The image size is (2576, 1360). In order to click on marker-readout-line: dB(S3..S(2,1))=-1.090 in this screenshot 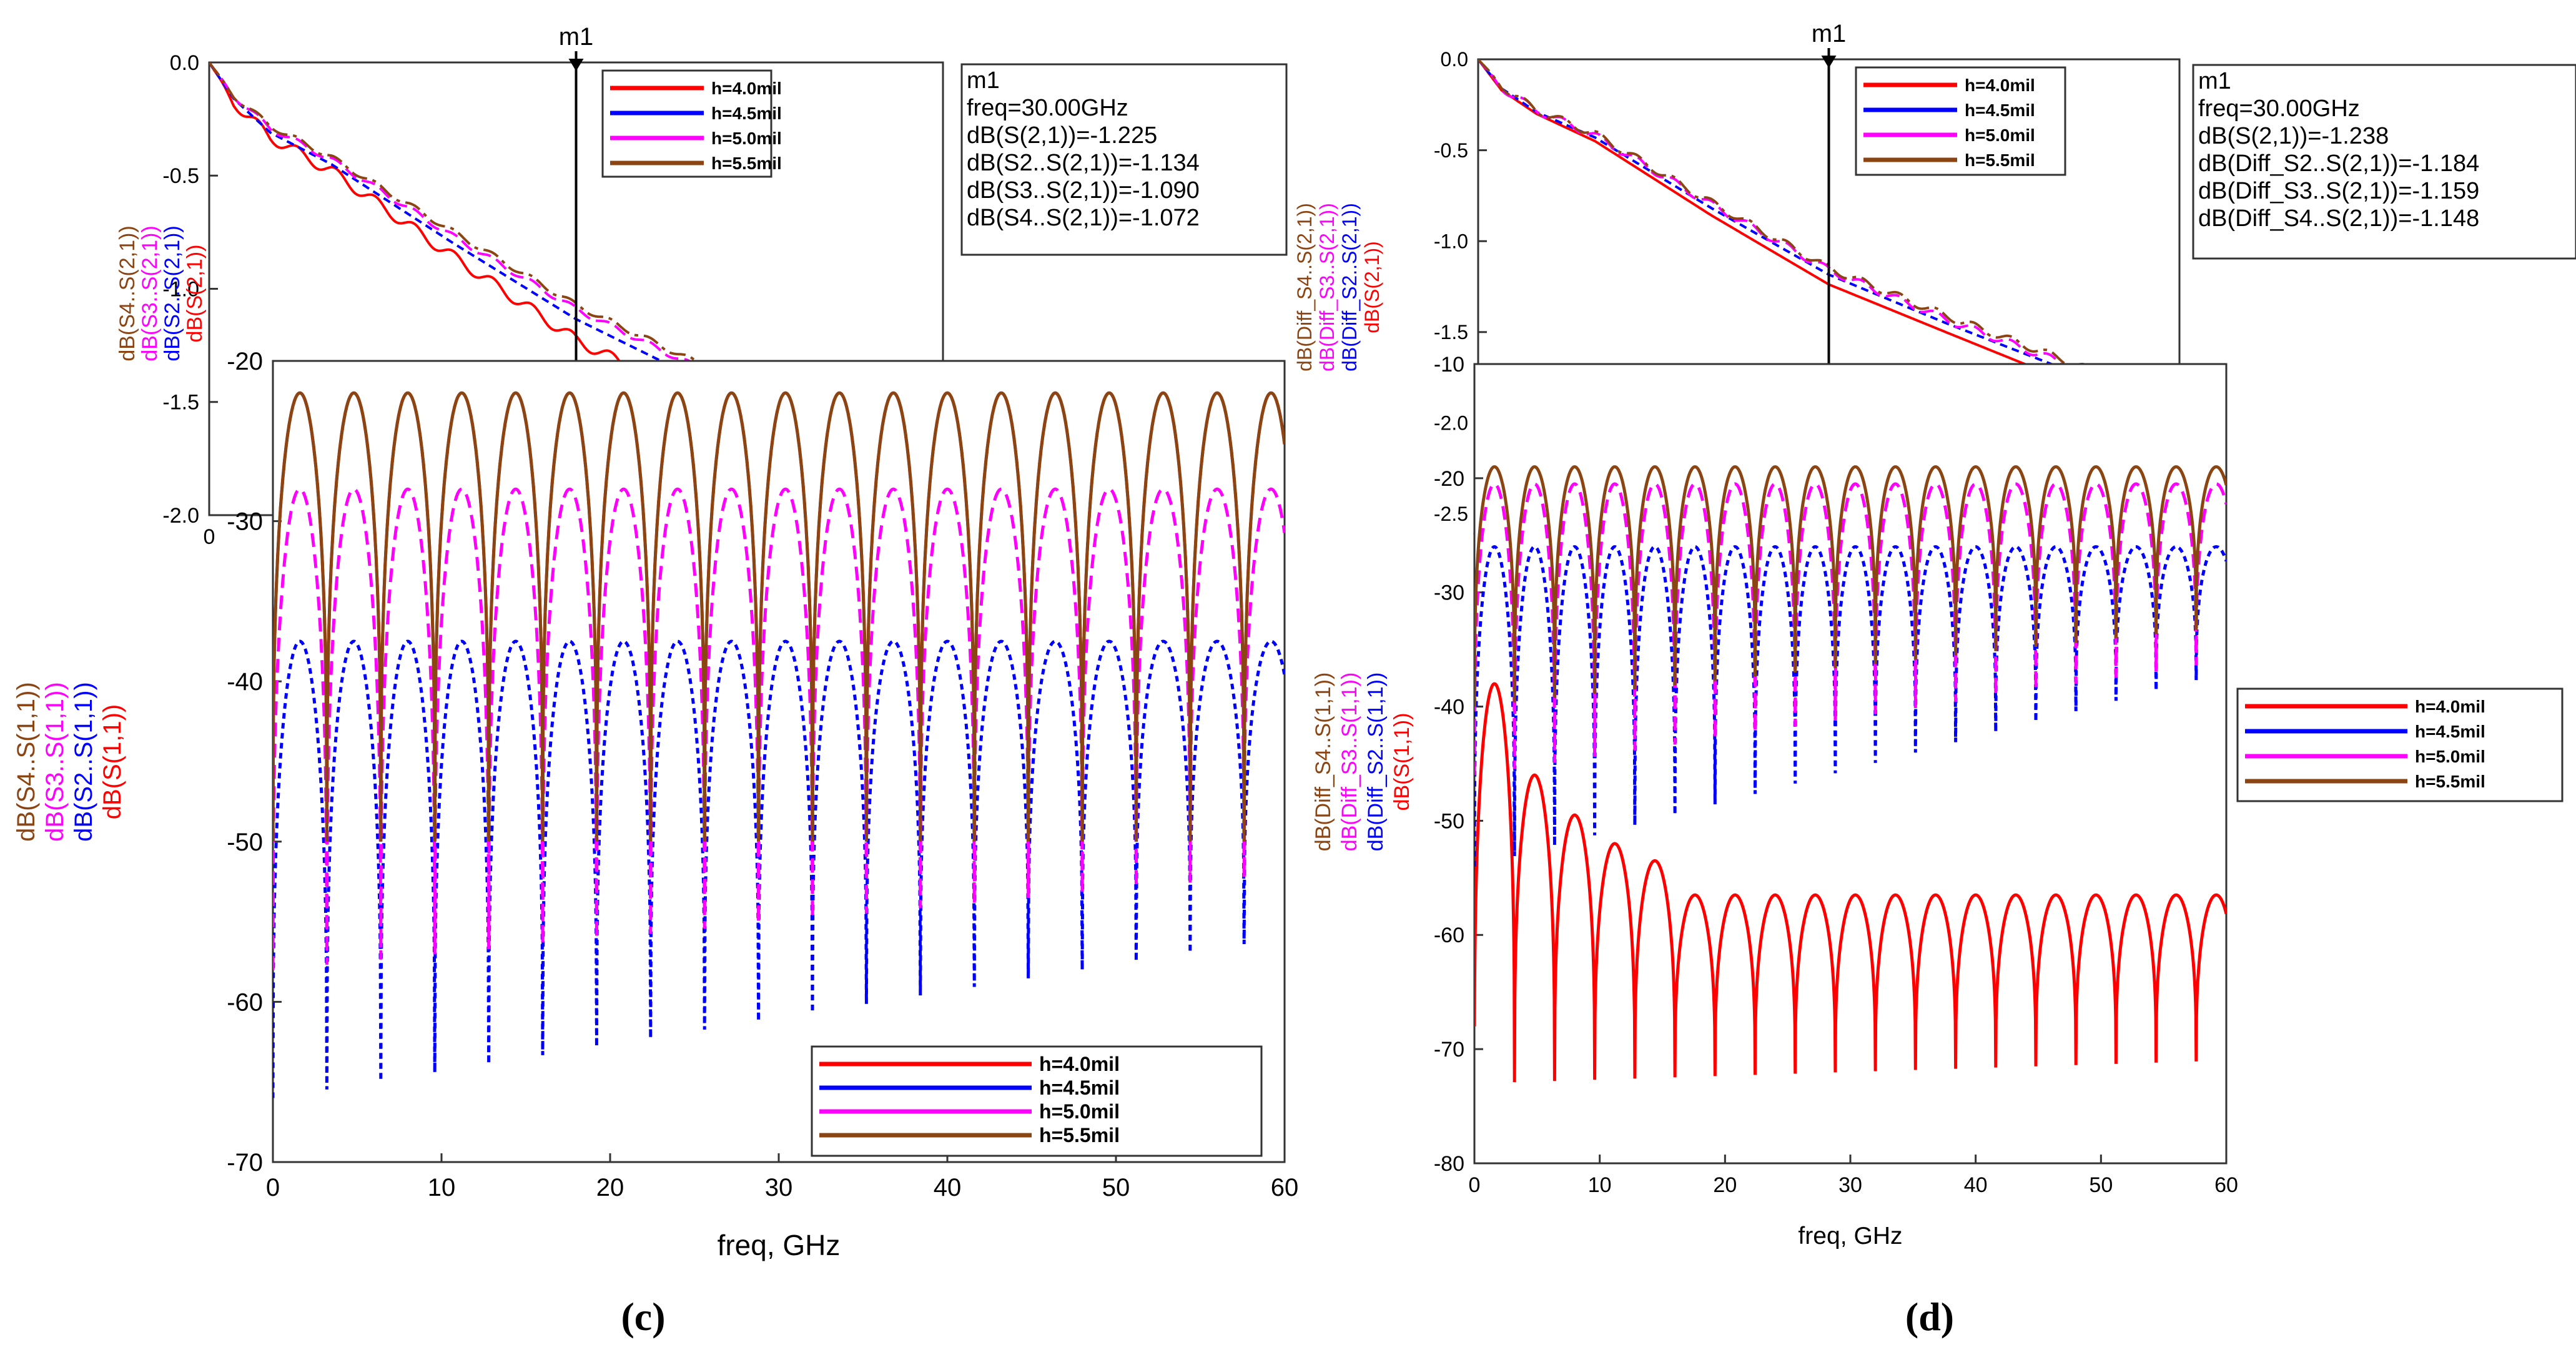, I will do `click(1084, 191)`.